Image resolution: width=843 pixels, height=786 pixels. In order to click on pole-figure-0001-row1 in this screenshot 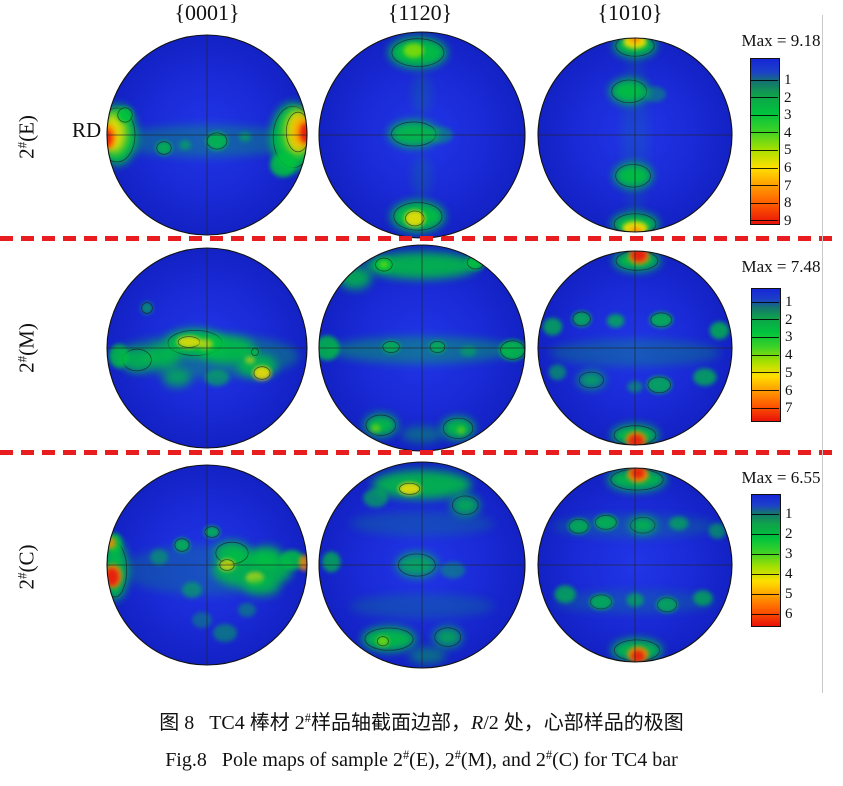, I will do `click(207, 135)`.